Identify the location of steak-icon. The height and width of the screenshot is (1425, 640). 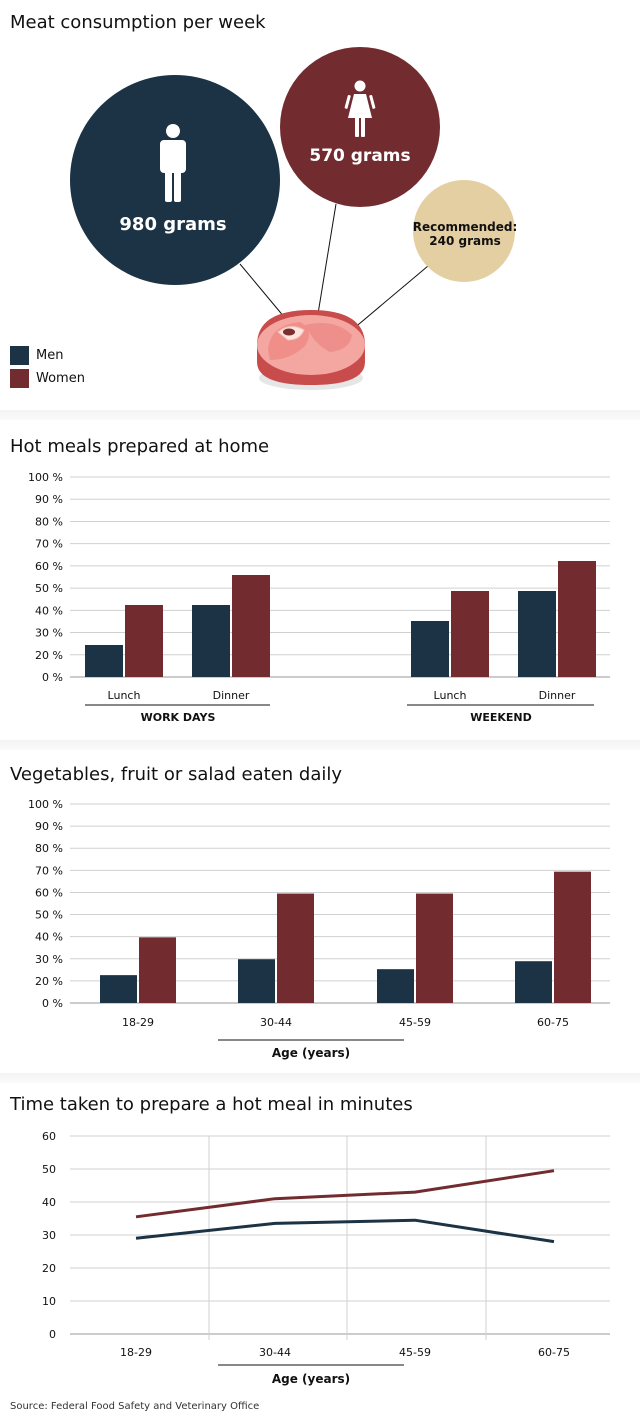
(311, 350).